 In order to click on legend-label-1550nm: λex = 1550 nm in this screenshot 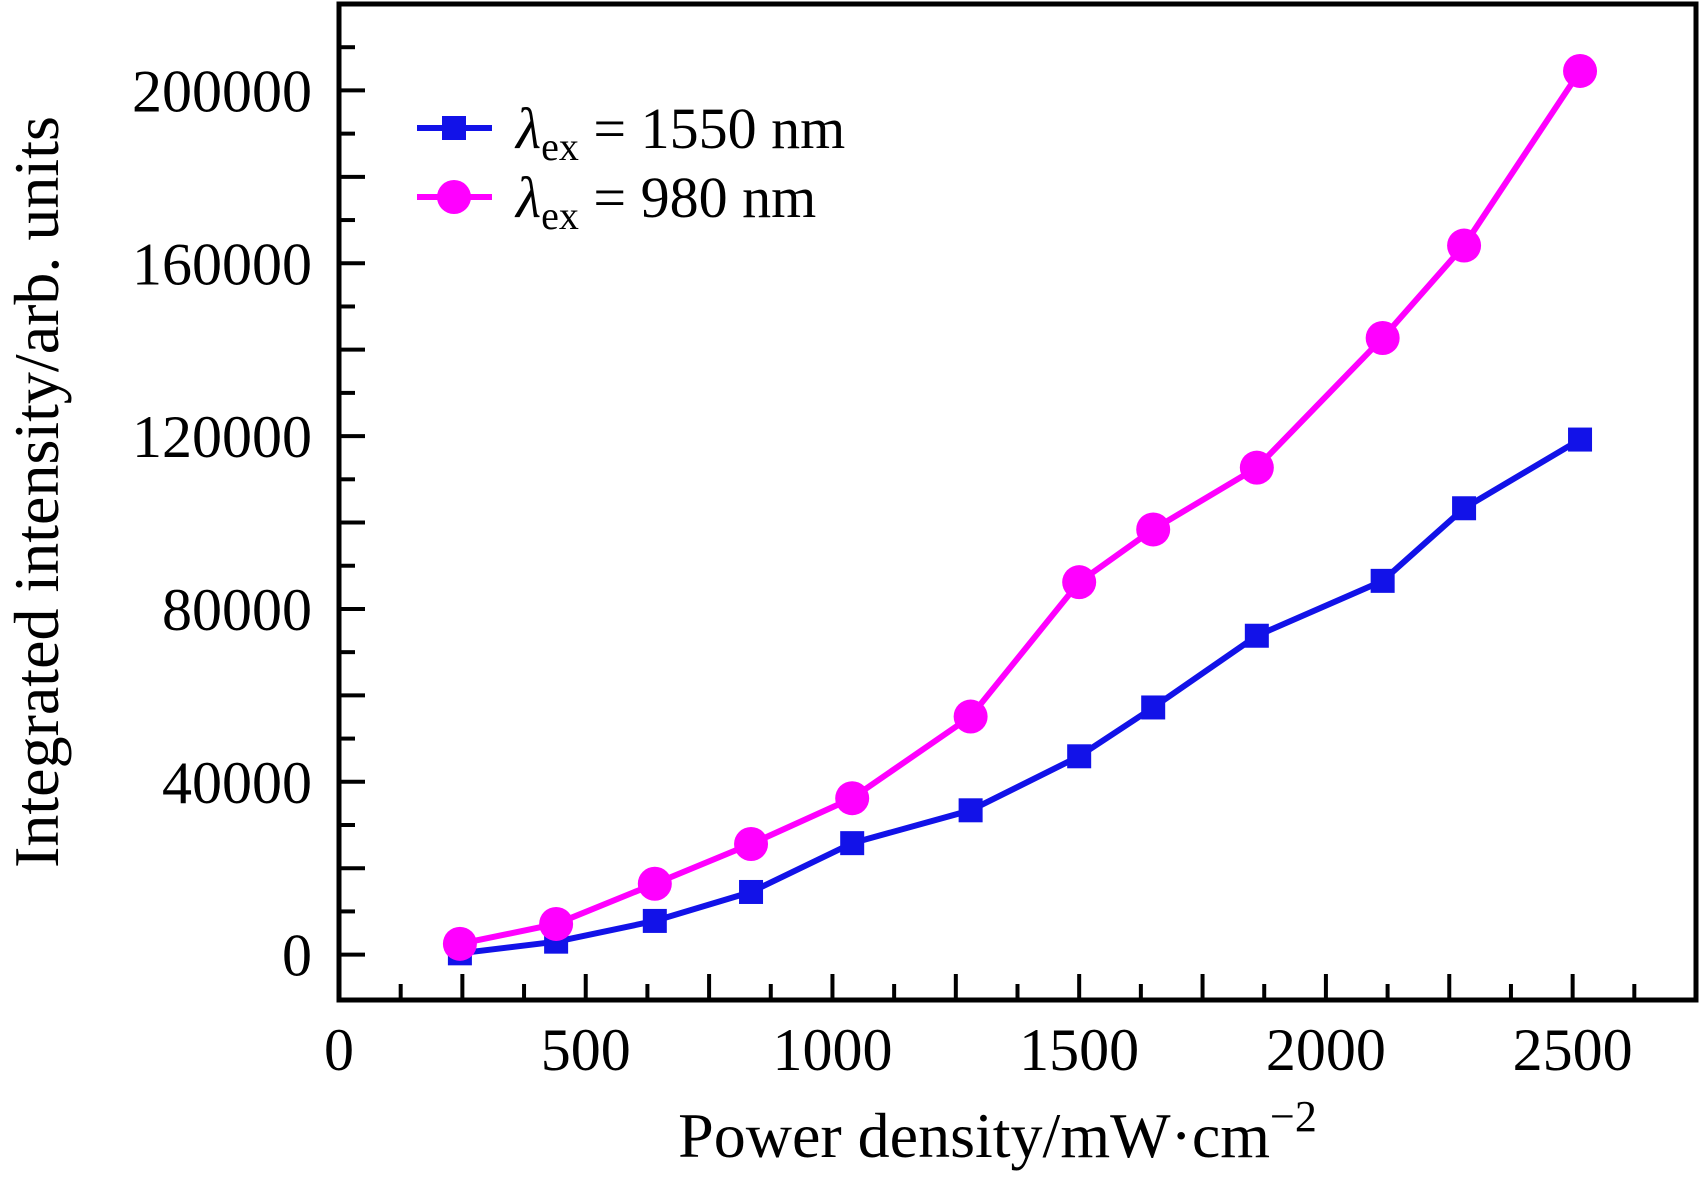, I will do `click(679, 132)`.